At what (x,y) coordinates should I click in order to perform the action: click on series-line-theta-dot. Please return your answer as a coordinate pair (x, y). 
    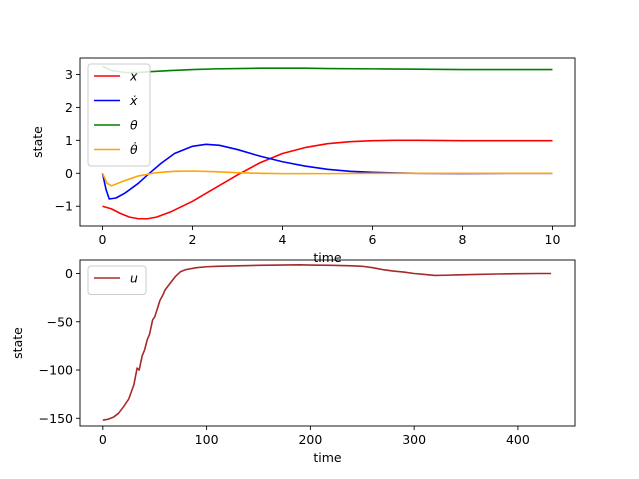
    Looking at the image, I should click on (327, 178).